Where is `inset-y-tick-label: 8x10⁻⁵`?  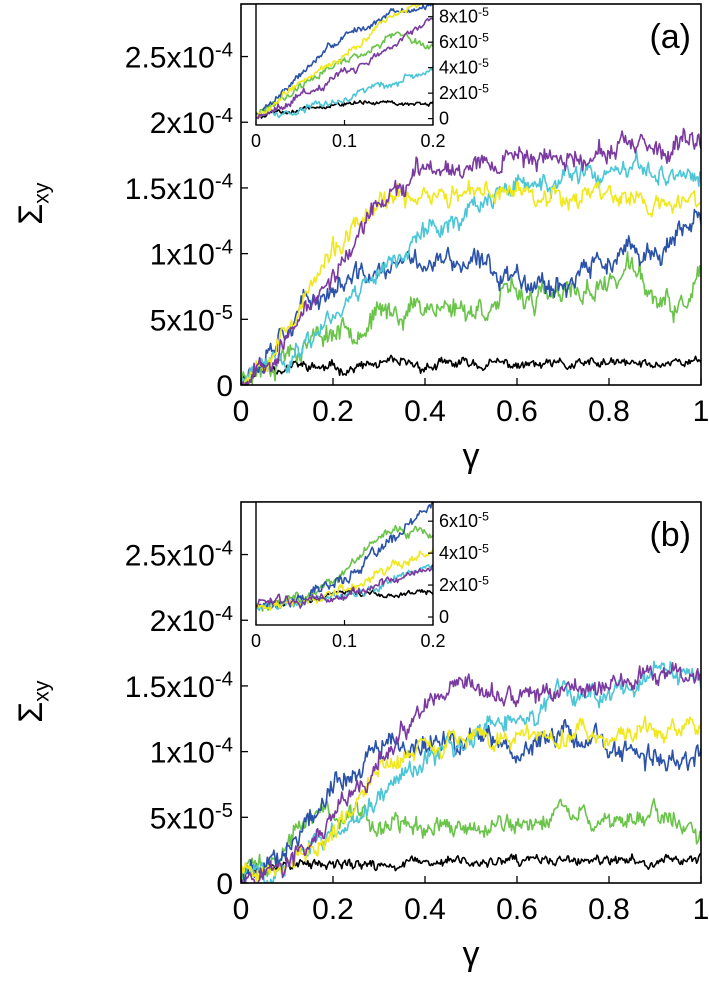 inset-y-tick-label: 8x10⁻⁵ is located at coordinates (464, 16).